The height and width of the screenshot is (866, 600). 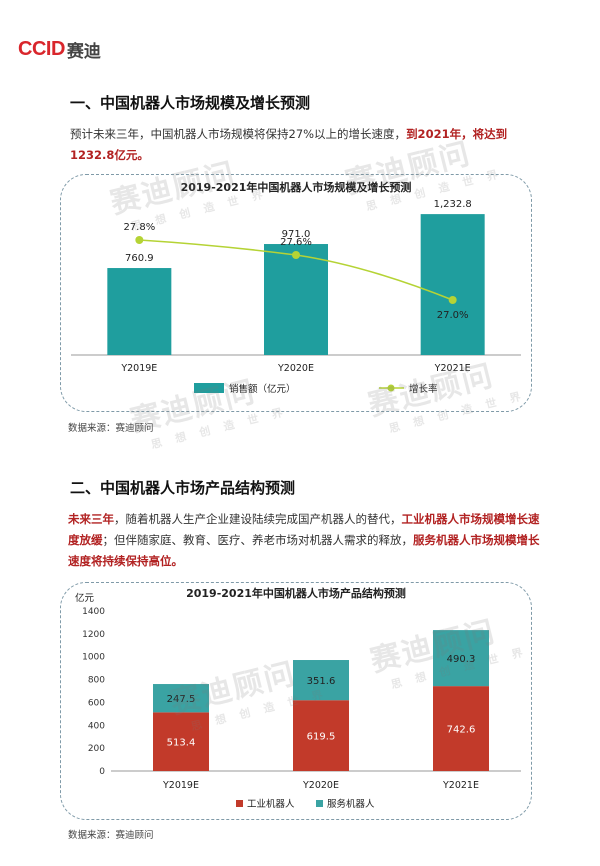 I want to click on chart2-y-tick-label: 1200, so click(x=93, y=635).